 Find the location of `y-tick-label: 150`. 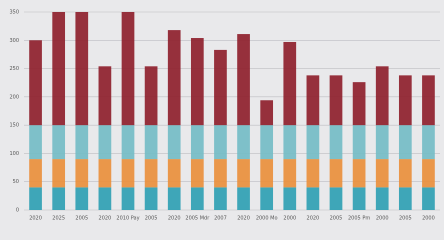

y-tick-label: 150 is located at coordinates (14, 126).